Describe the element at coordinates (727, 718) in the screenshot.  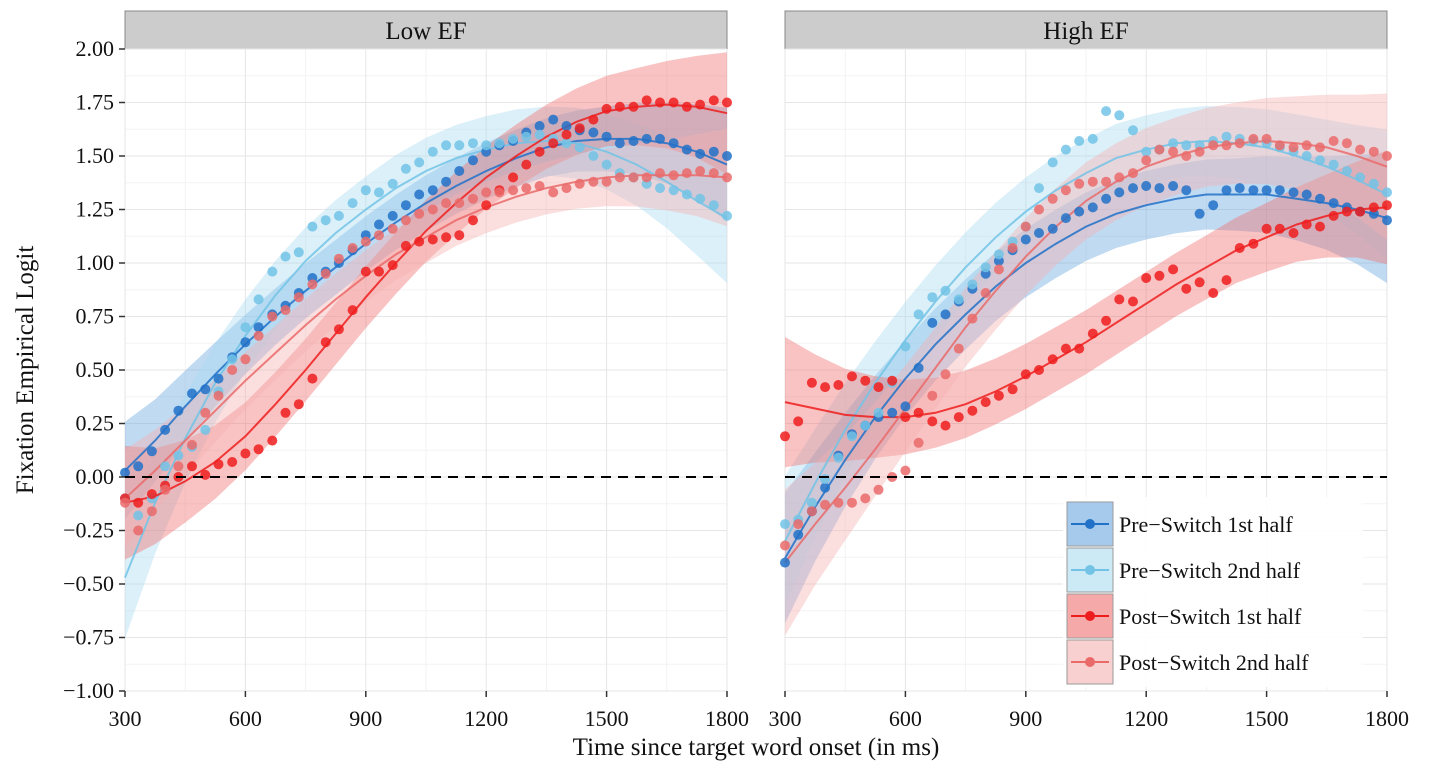
I see `x-tick-label: 1800` at that location.